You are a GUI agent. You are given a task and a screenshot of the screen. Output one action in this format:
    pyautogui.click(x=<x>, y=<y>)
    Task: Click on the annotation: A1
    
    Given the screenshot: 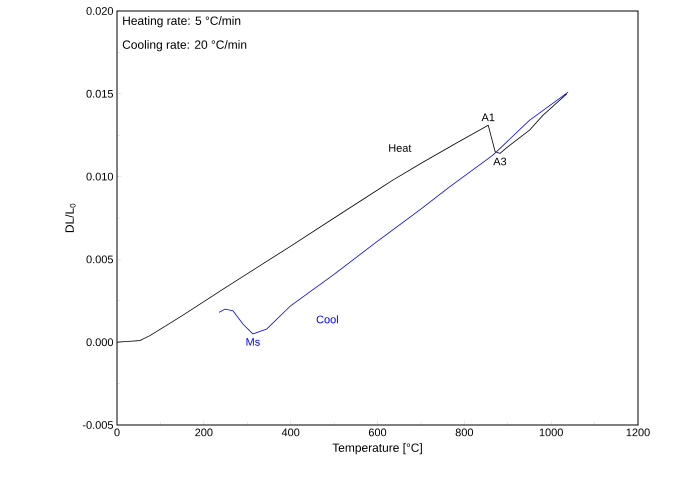 What is the action you would take?
    pyautogui.click(x=488, y=118)
    